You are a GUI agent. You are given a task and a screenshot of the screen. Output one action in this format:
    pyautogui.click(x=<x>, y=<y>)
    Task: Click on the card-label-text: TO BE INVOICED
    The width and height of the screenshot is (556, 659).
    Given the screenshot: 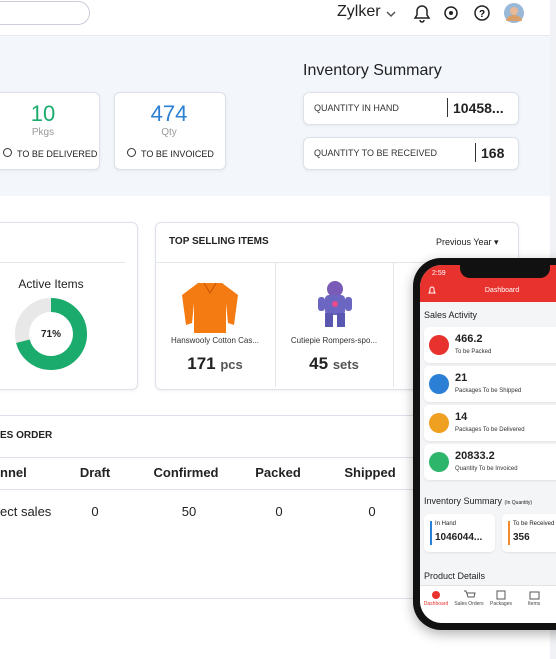 What is the action you would take?
    pyautogui.click(x=177, y=154)
    